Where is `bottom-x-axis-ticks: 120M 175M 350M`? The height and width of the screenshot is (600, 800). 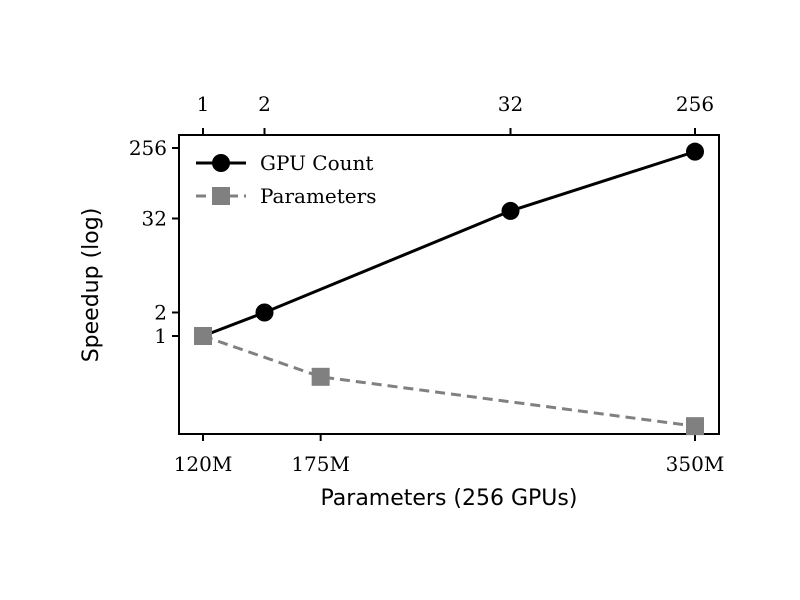
bottom-x-axis-ticks: 120M 175M 350M is located at coordinates (449, 455).